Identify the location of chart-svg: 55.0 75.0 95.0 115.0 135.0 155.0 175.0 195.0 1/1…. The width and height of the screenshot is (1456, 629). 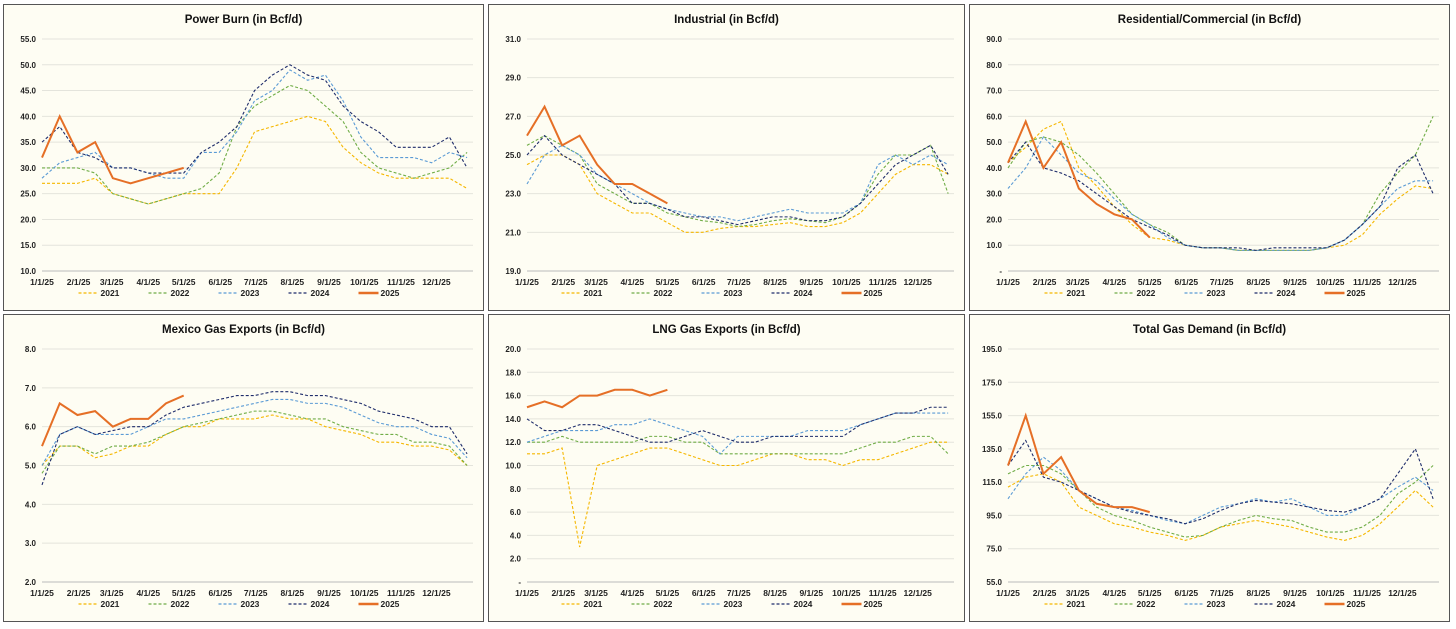
(1210, 477).